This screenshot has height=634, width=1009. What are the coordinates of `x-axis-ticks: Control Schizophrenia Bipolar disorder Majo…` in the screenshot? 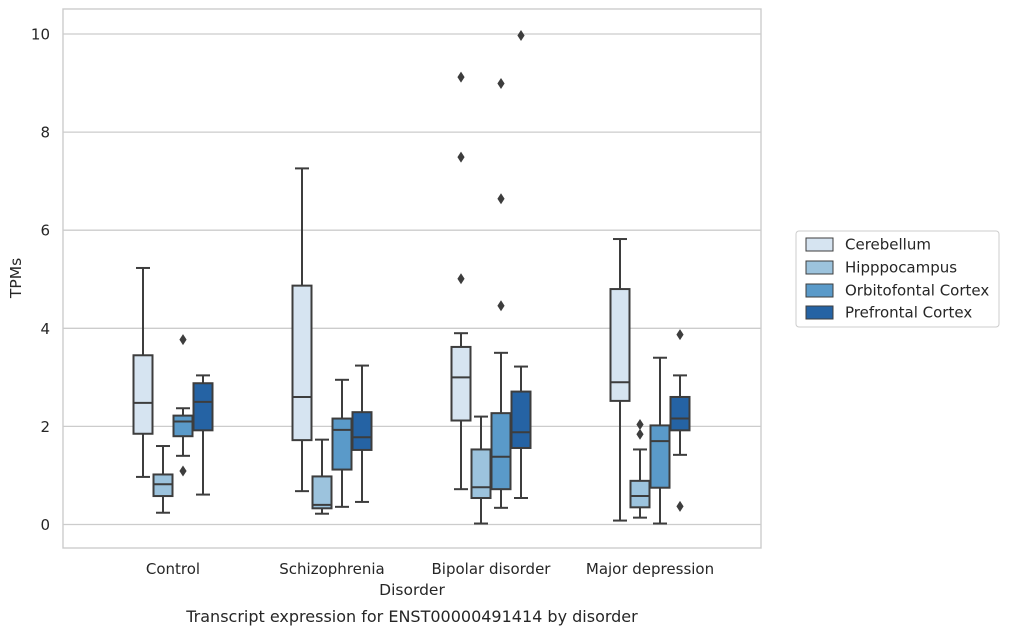 It's located at (430, 569).